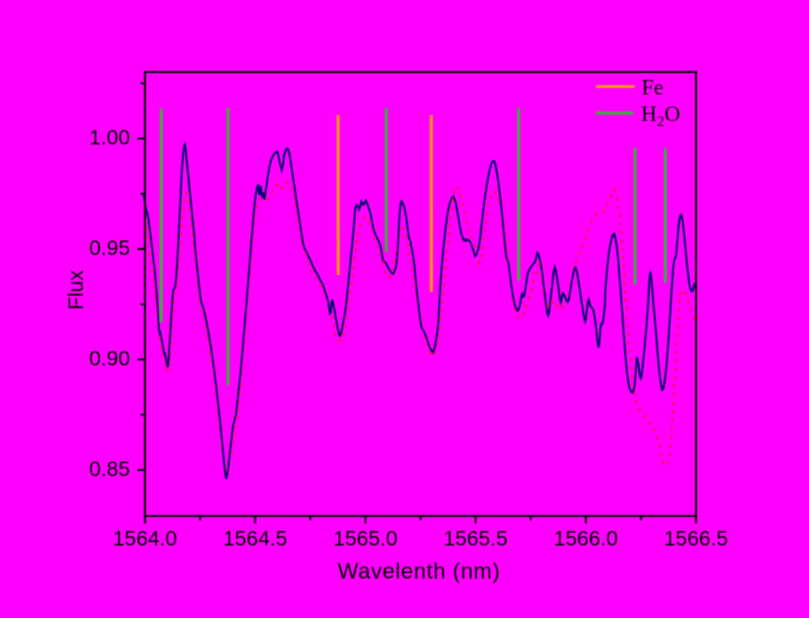  Describe the element at coordinates (109, 248) in the screenshot. I see `svg-text: 0.95` at that location.